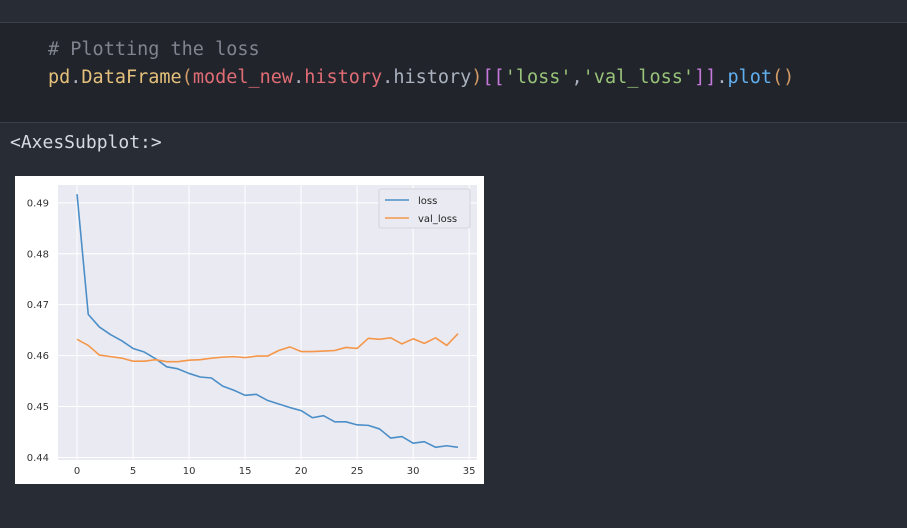 Image resolution: width=907 pixels, height=528 pixels. What do you see at coordinates (469, 471) in the screenshot?
I see `x-tick-label: 35` at bounding box center [469, 471].